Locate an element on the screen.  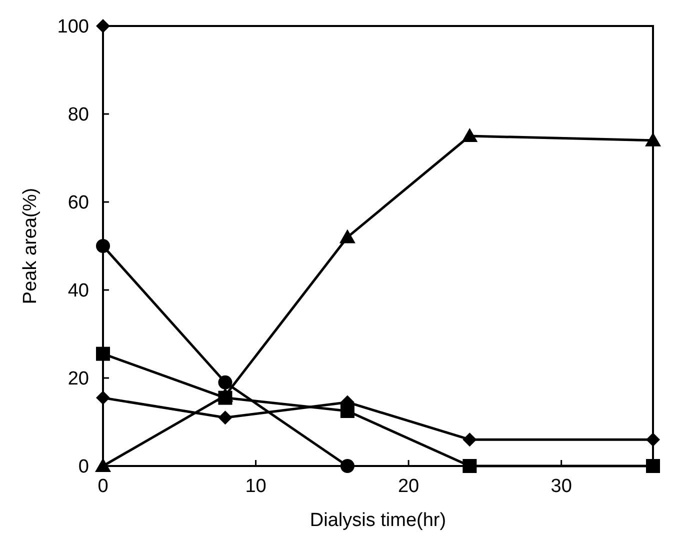
x-axis-title: Dialysis time(hr) is located at coordinates (378, 520).